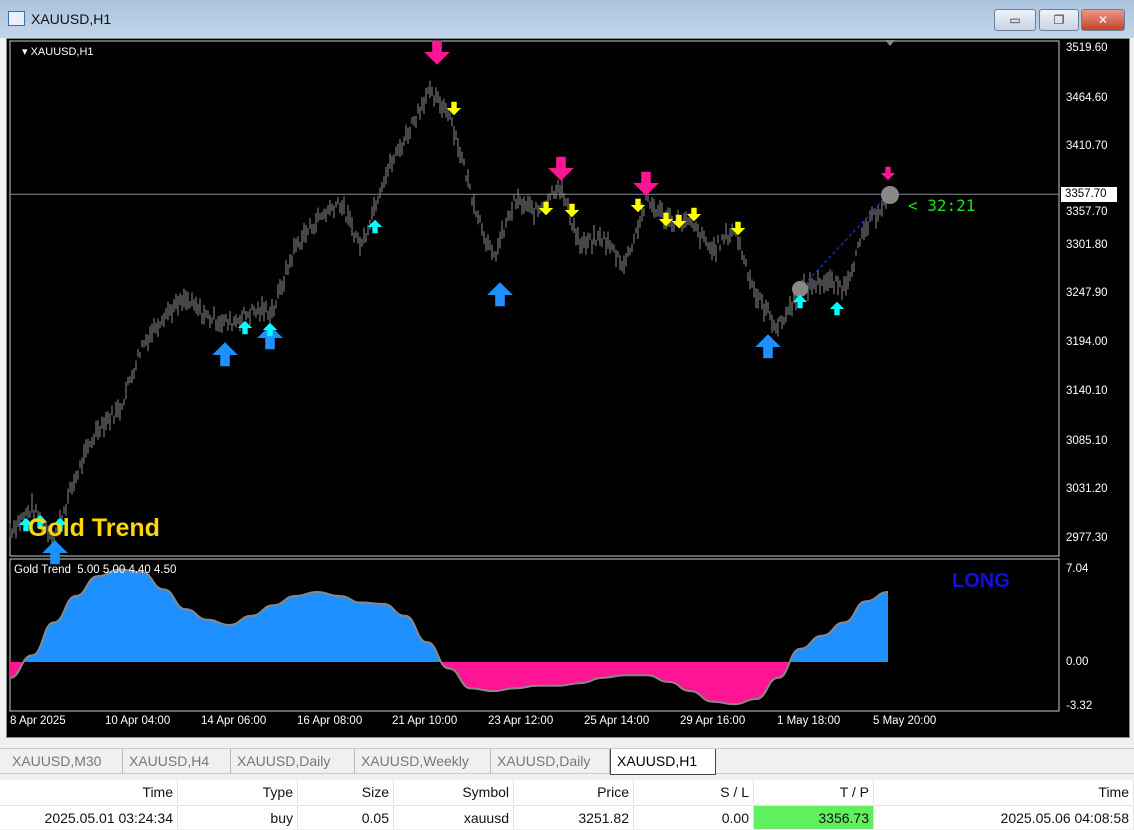 This screenshot has height=830, width=1134. Describe the element at coordinates (71, 19) in the screenshot. I see `window-title: XAUUSD,H1` at that location.